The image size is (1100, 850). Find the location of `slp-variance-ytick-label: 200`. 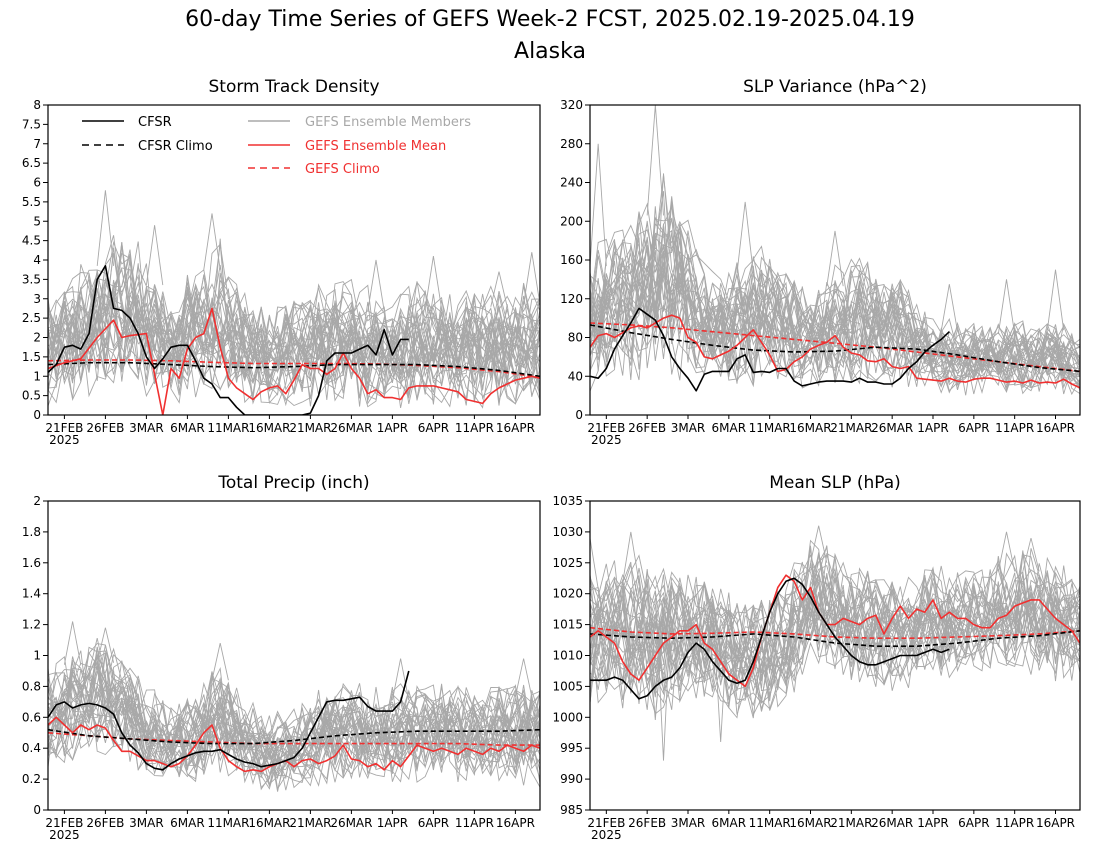

slp-variance-ytick-label: 200 is located at coordinates (571, 221).